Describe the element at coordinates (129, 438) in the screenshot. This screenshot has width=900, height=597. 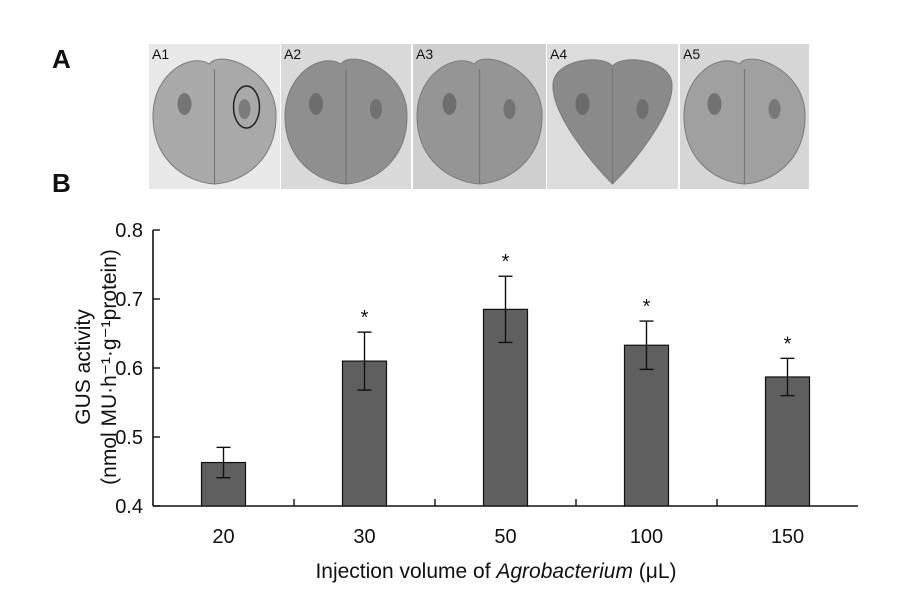
I see `y-tick-label: 0.5` at that location.